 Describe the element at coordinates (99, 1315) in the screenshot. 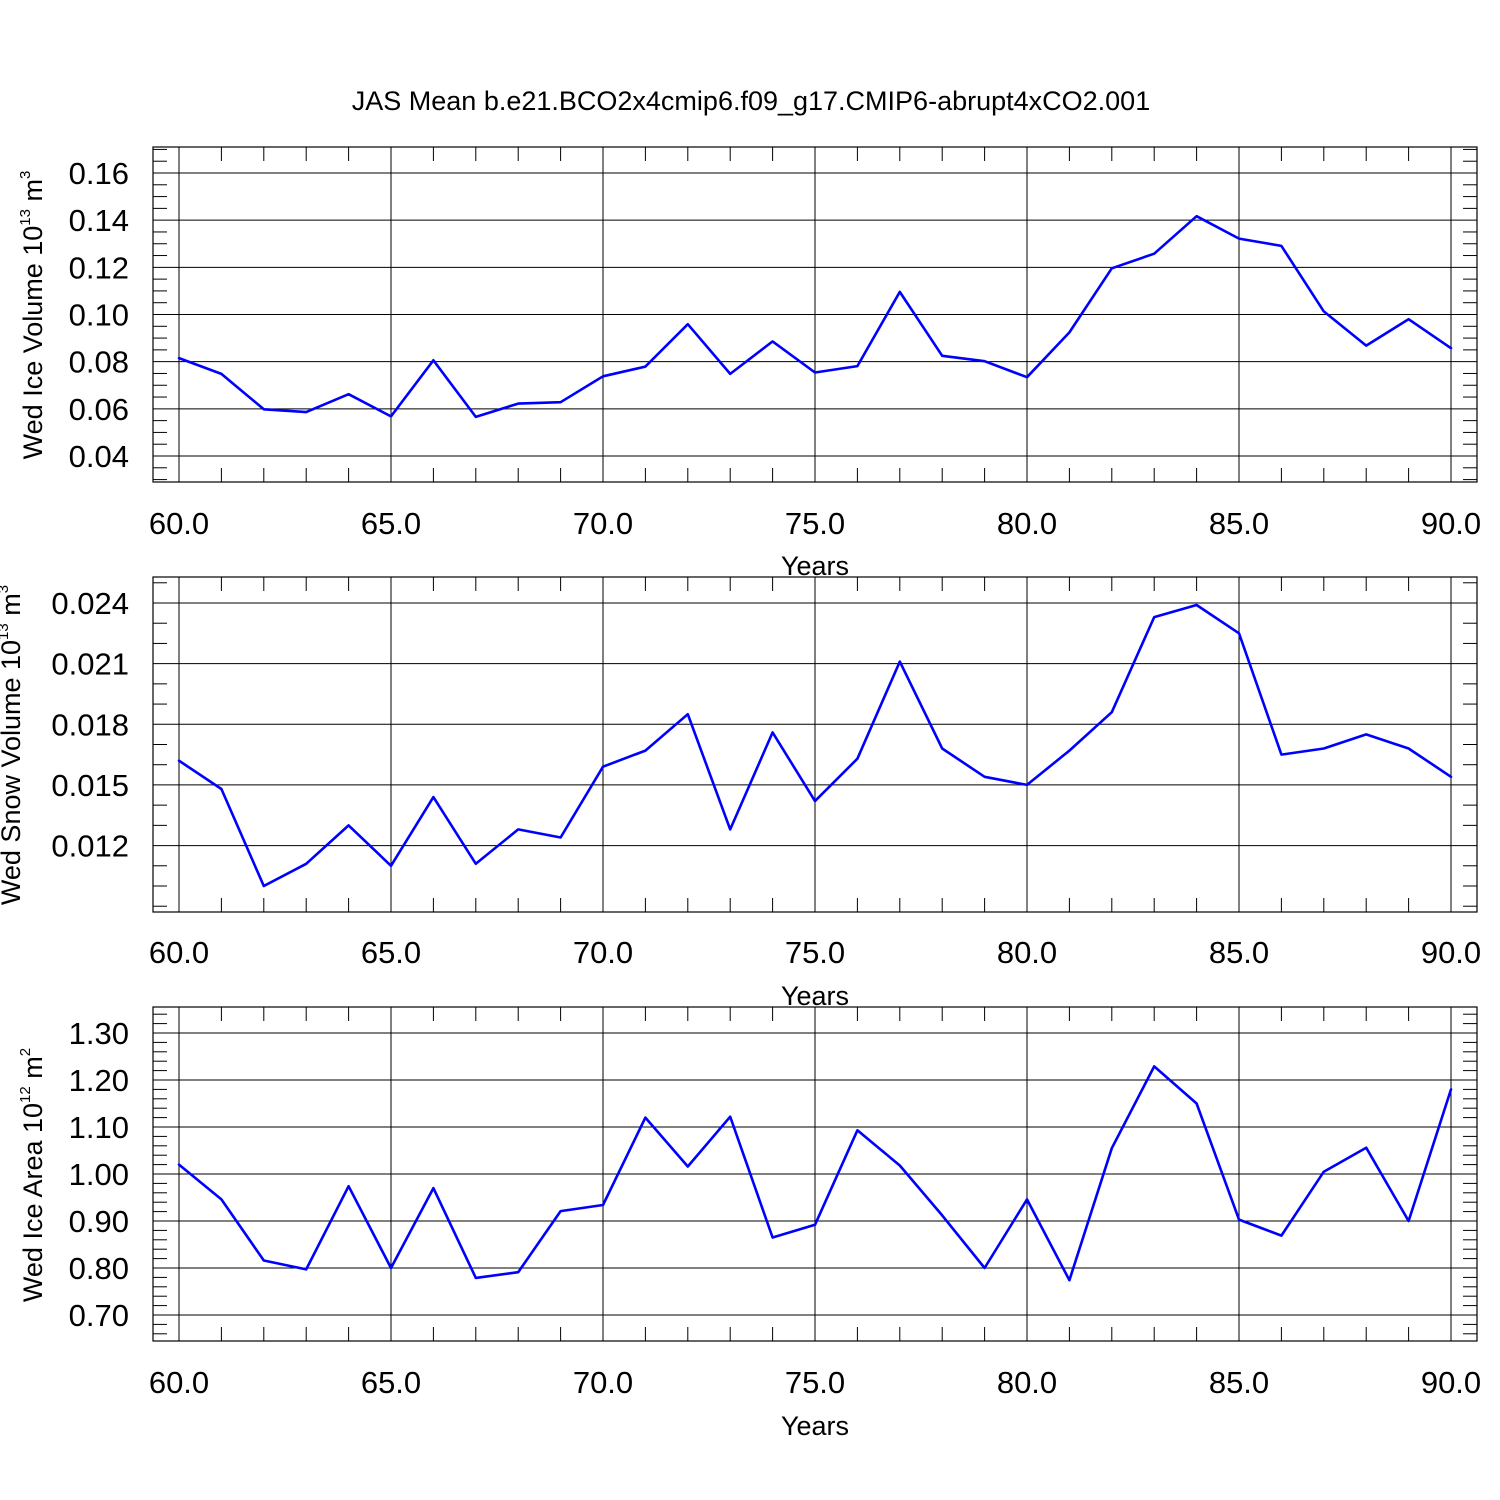

I see `y-tick-label: 0.70` at that location.